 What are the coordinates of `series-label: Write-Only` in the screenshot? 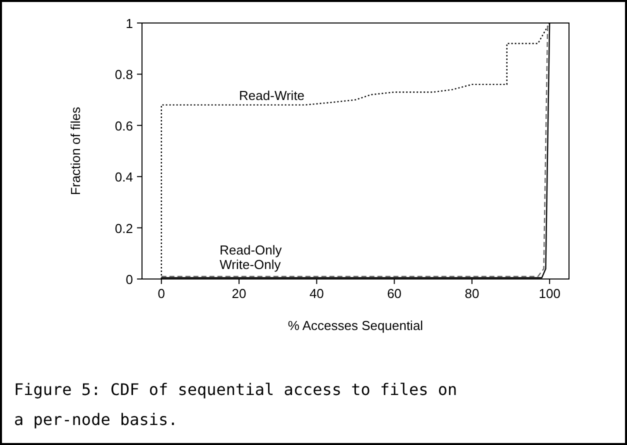 It's located at (251, 264).